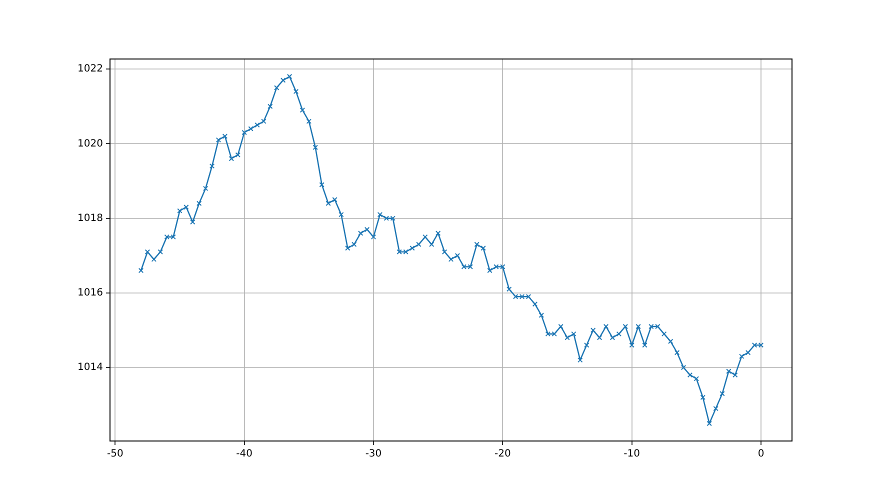 This screenshot has height=495, width=880. What do you see at coordinates (115, 454) in the screenshot?
I see `x-tick-label: -50` at bounding box center [115, 454].